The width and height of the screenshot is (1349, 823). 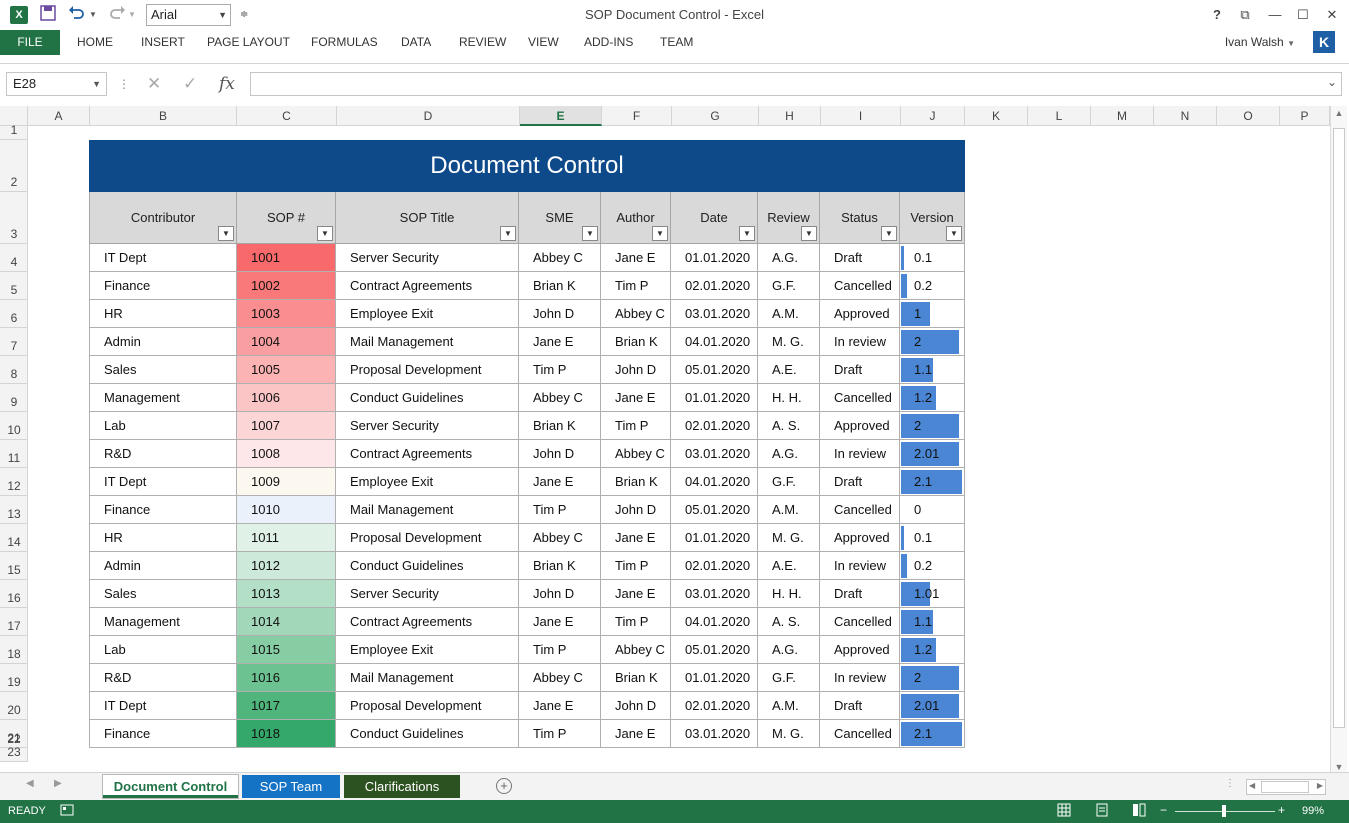 What do you see at coordinates (286, 342) in the screenshot?
I see `cell-sop-number: 1004` at bounding box center [286, 342].